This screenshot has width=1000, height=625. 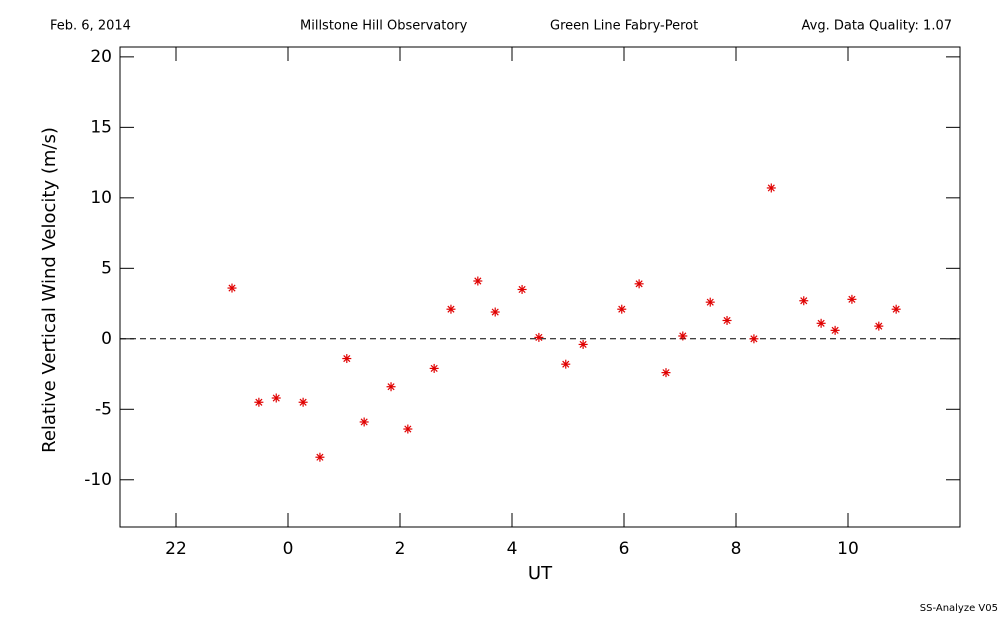 I want to click on y-axis-label: Relative Vertical Wind Velocity (m/s), so click(x=49, y=290).